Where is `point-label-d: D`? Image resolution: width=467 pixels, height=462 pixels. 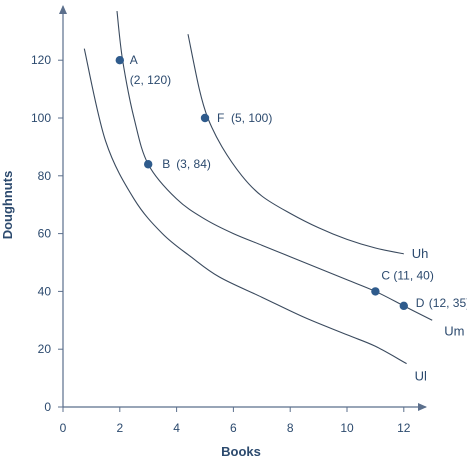
point-label-d: D is located at coordinates (420, 303).